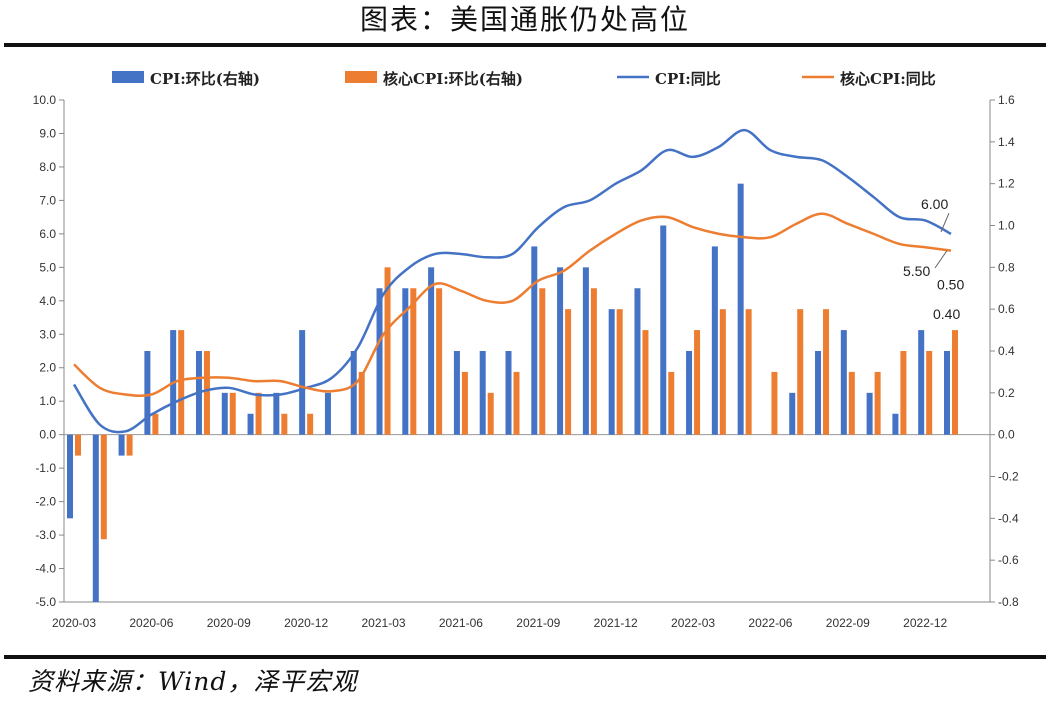  What do you see at coordinates (193, 681) in the screenshot?
I see `source-note: 资料来源：Wind，泽平宏观` at bounding box center [193, 681].